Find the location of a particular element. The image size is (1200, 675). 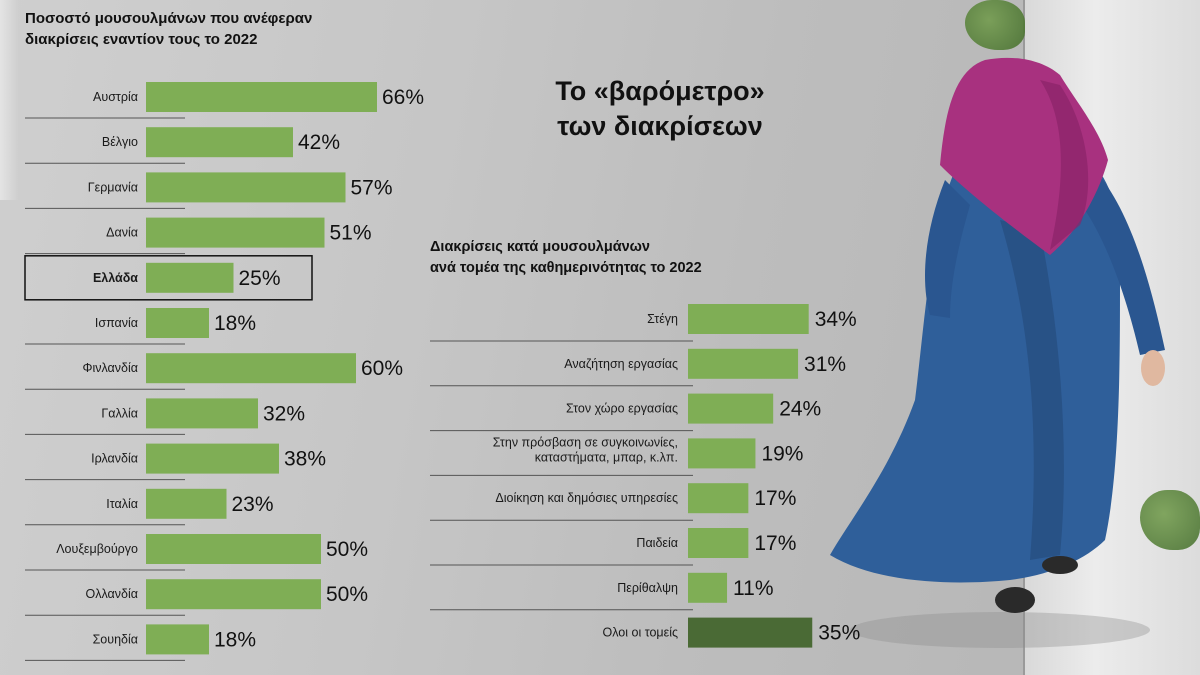

category-label-line: Στην πρόσβαση σε συγκοινωνίες, is located at coordinates (585, 442).